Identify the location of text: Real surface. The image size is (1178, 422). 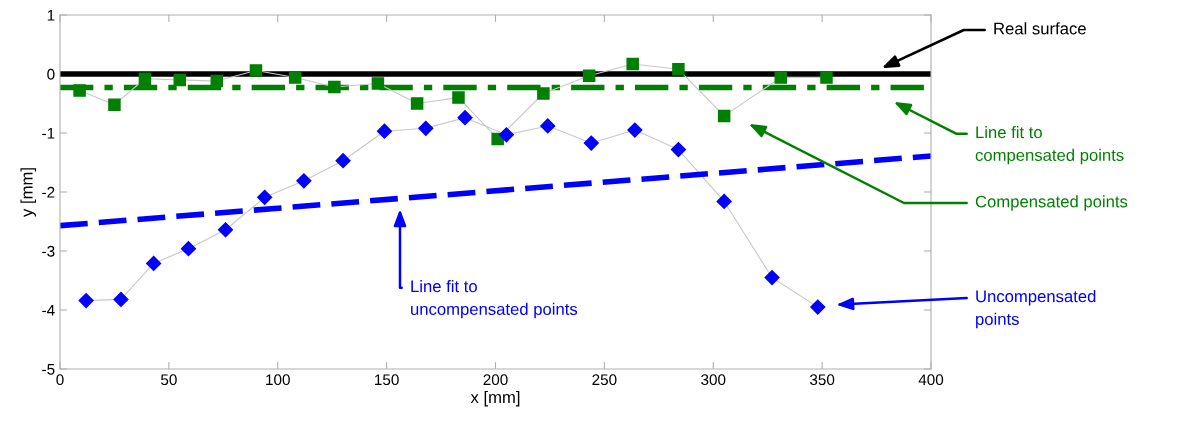
(1040, 28).